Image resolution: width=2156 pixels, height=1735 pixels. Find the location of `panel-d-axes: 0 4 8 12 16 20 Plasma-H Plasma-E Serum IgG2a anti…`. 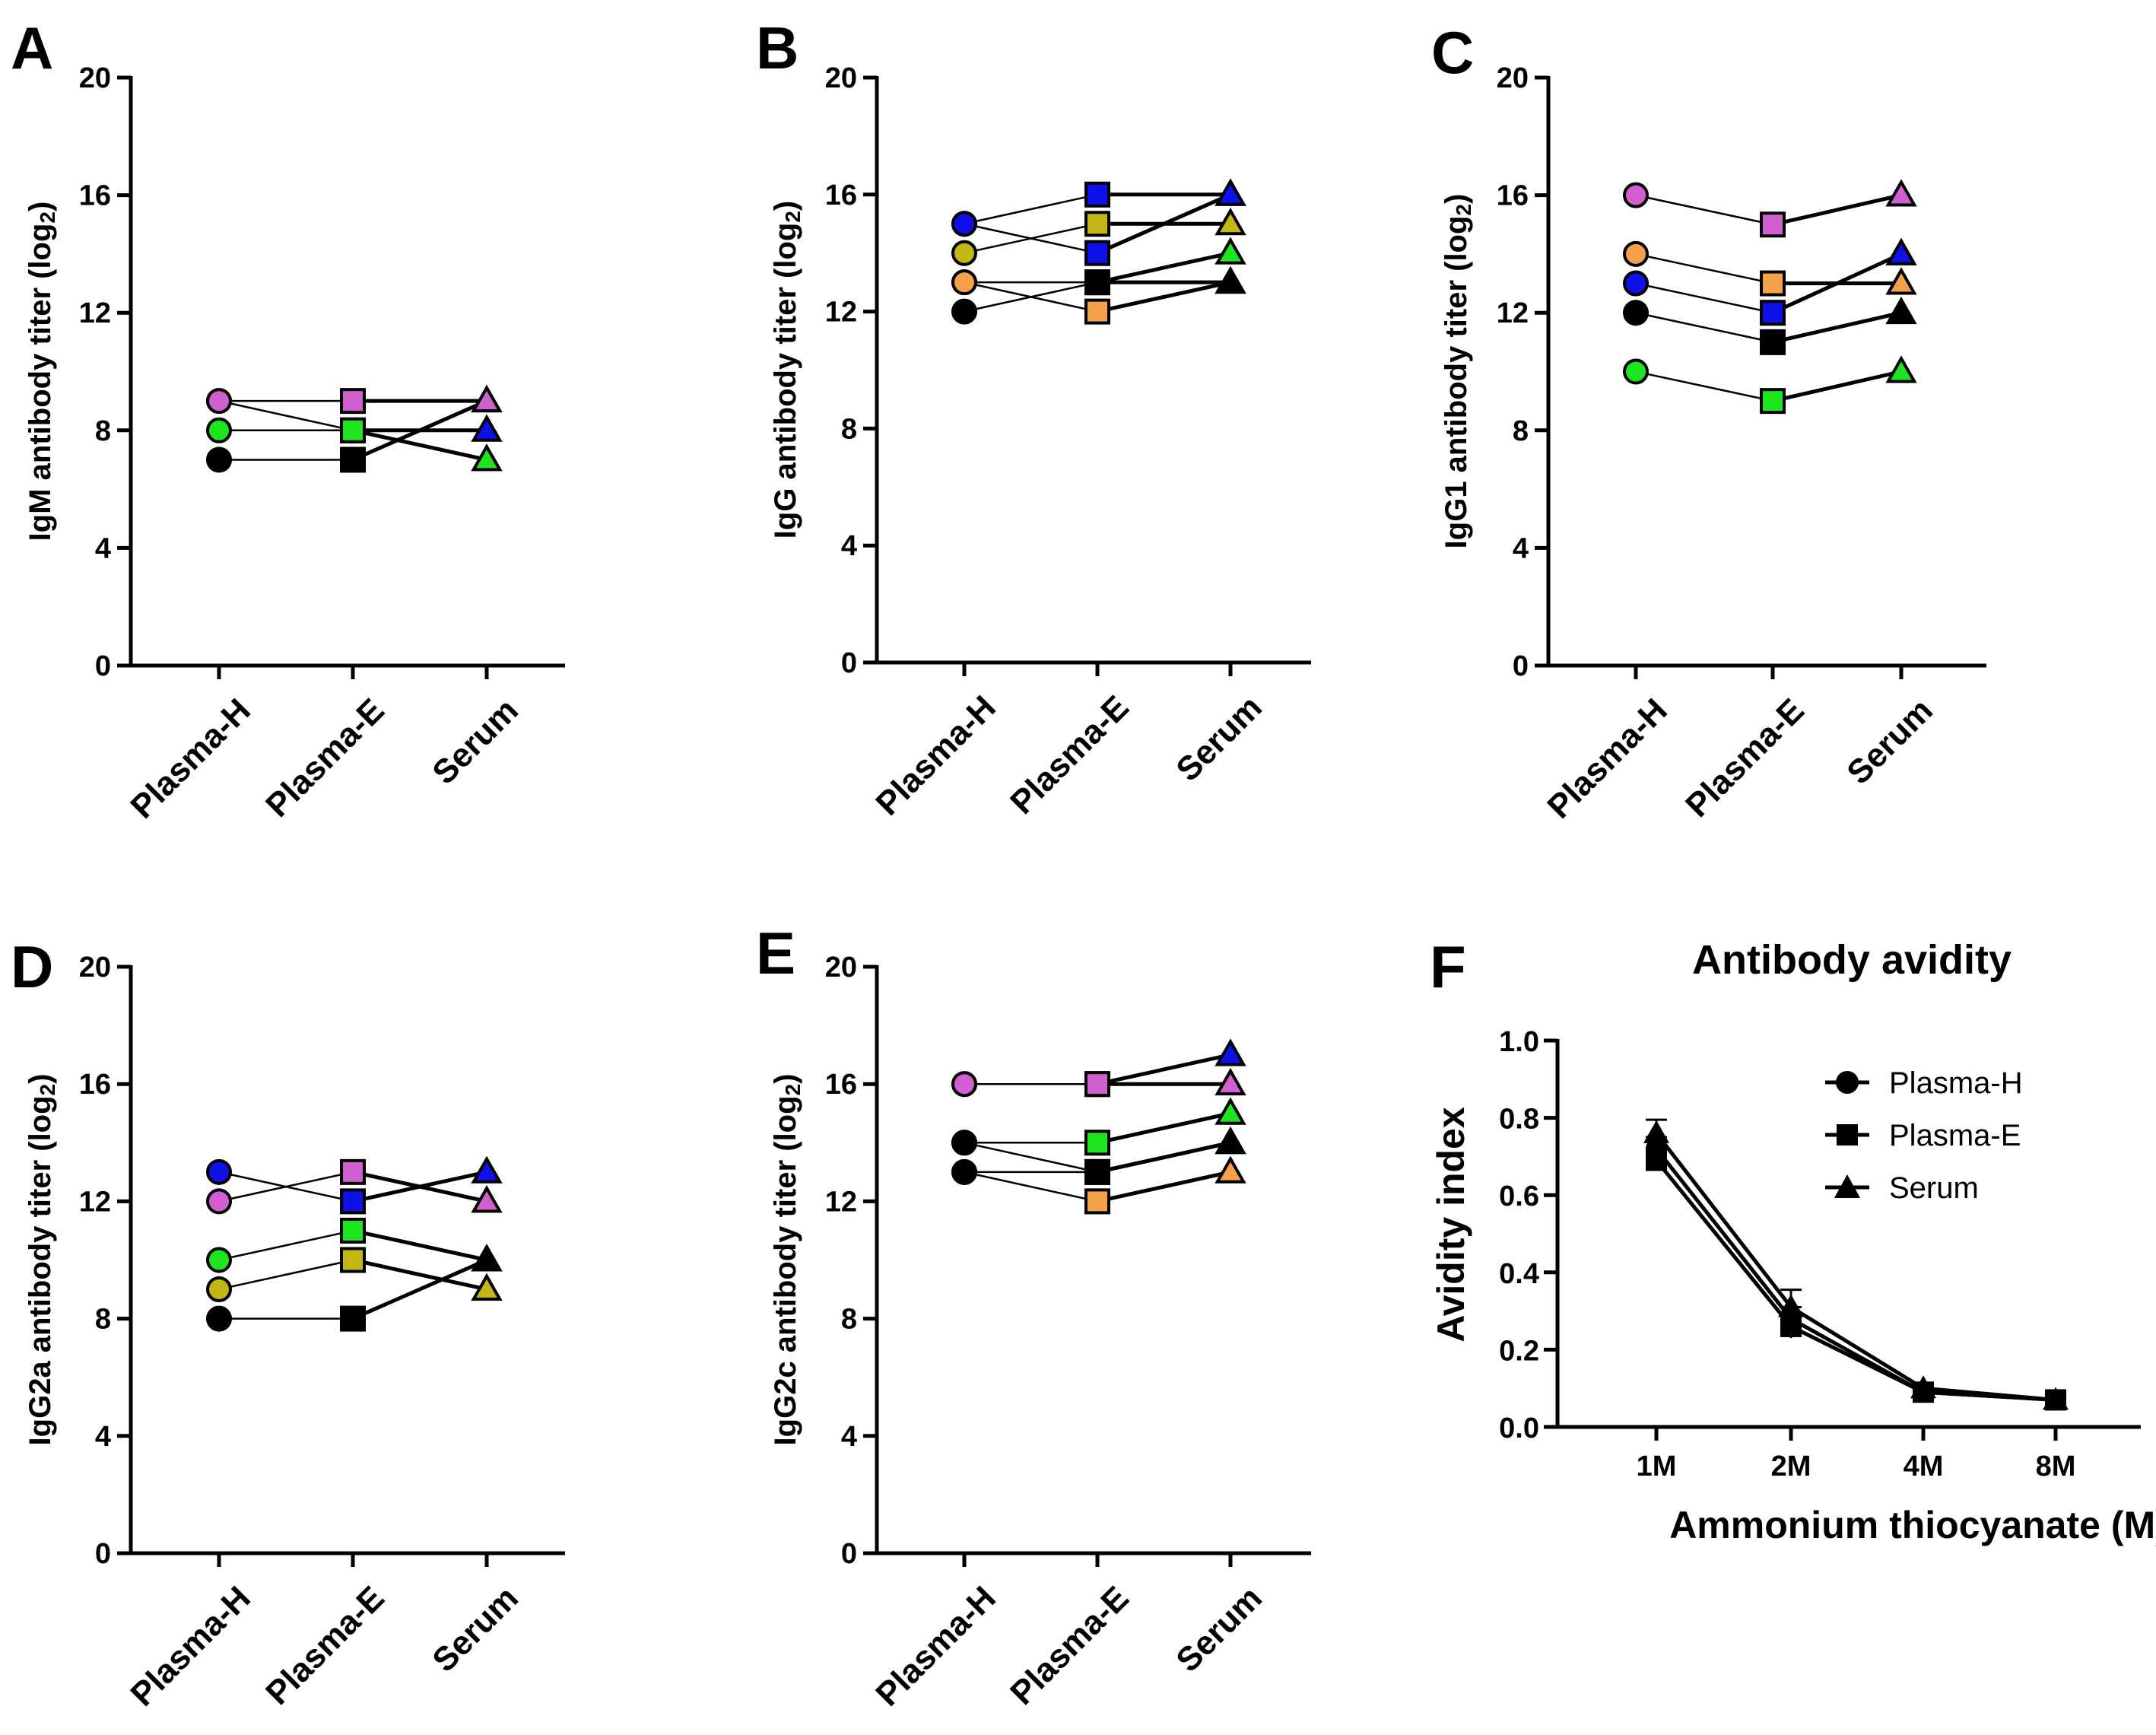

panel-d-axes: 0 4 8 12 16 20 Plasma-H Plasma-E Serum IgG2a anti… is located at coordinates (294, 1333).